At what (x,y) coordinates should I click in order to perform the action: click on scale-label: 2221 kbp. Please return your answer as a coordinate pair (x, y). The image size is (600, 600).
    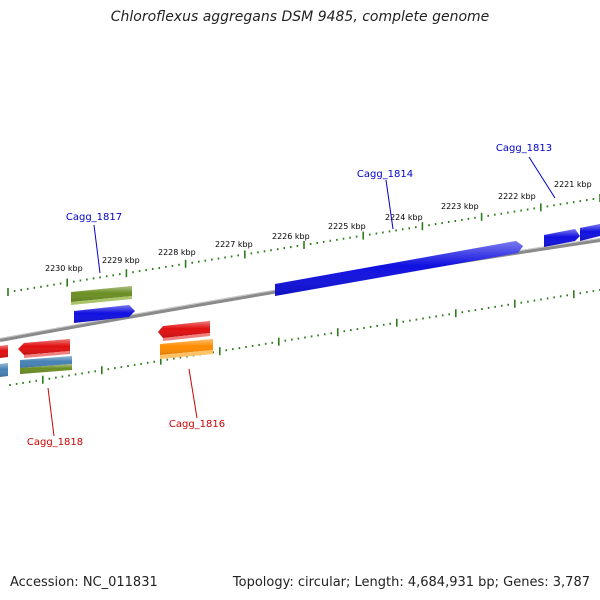
    Looking at the image, I should click on (573, 184).